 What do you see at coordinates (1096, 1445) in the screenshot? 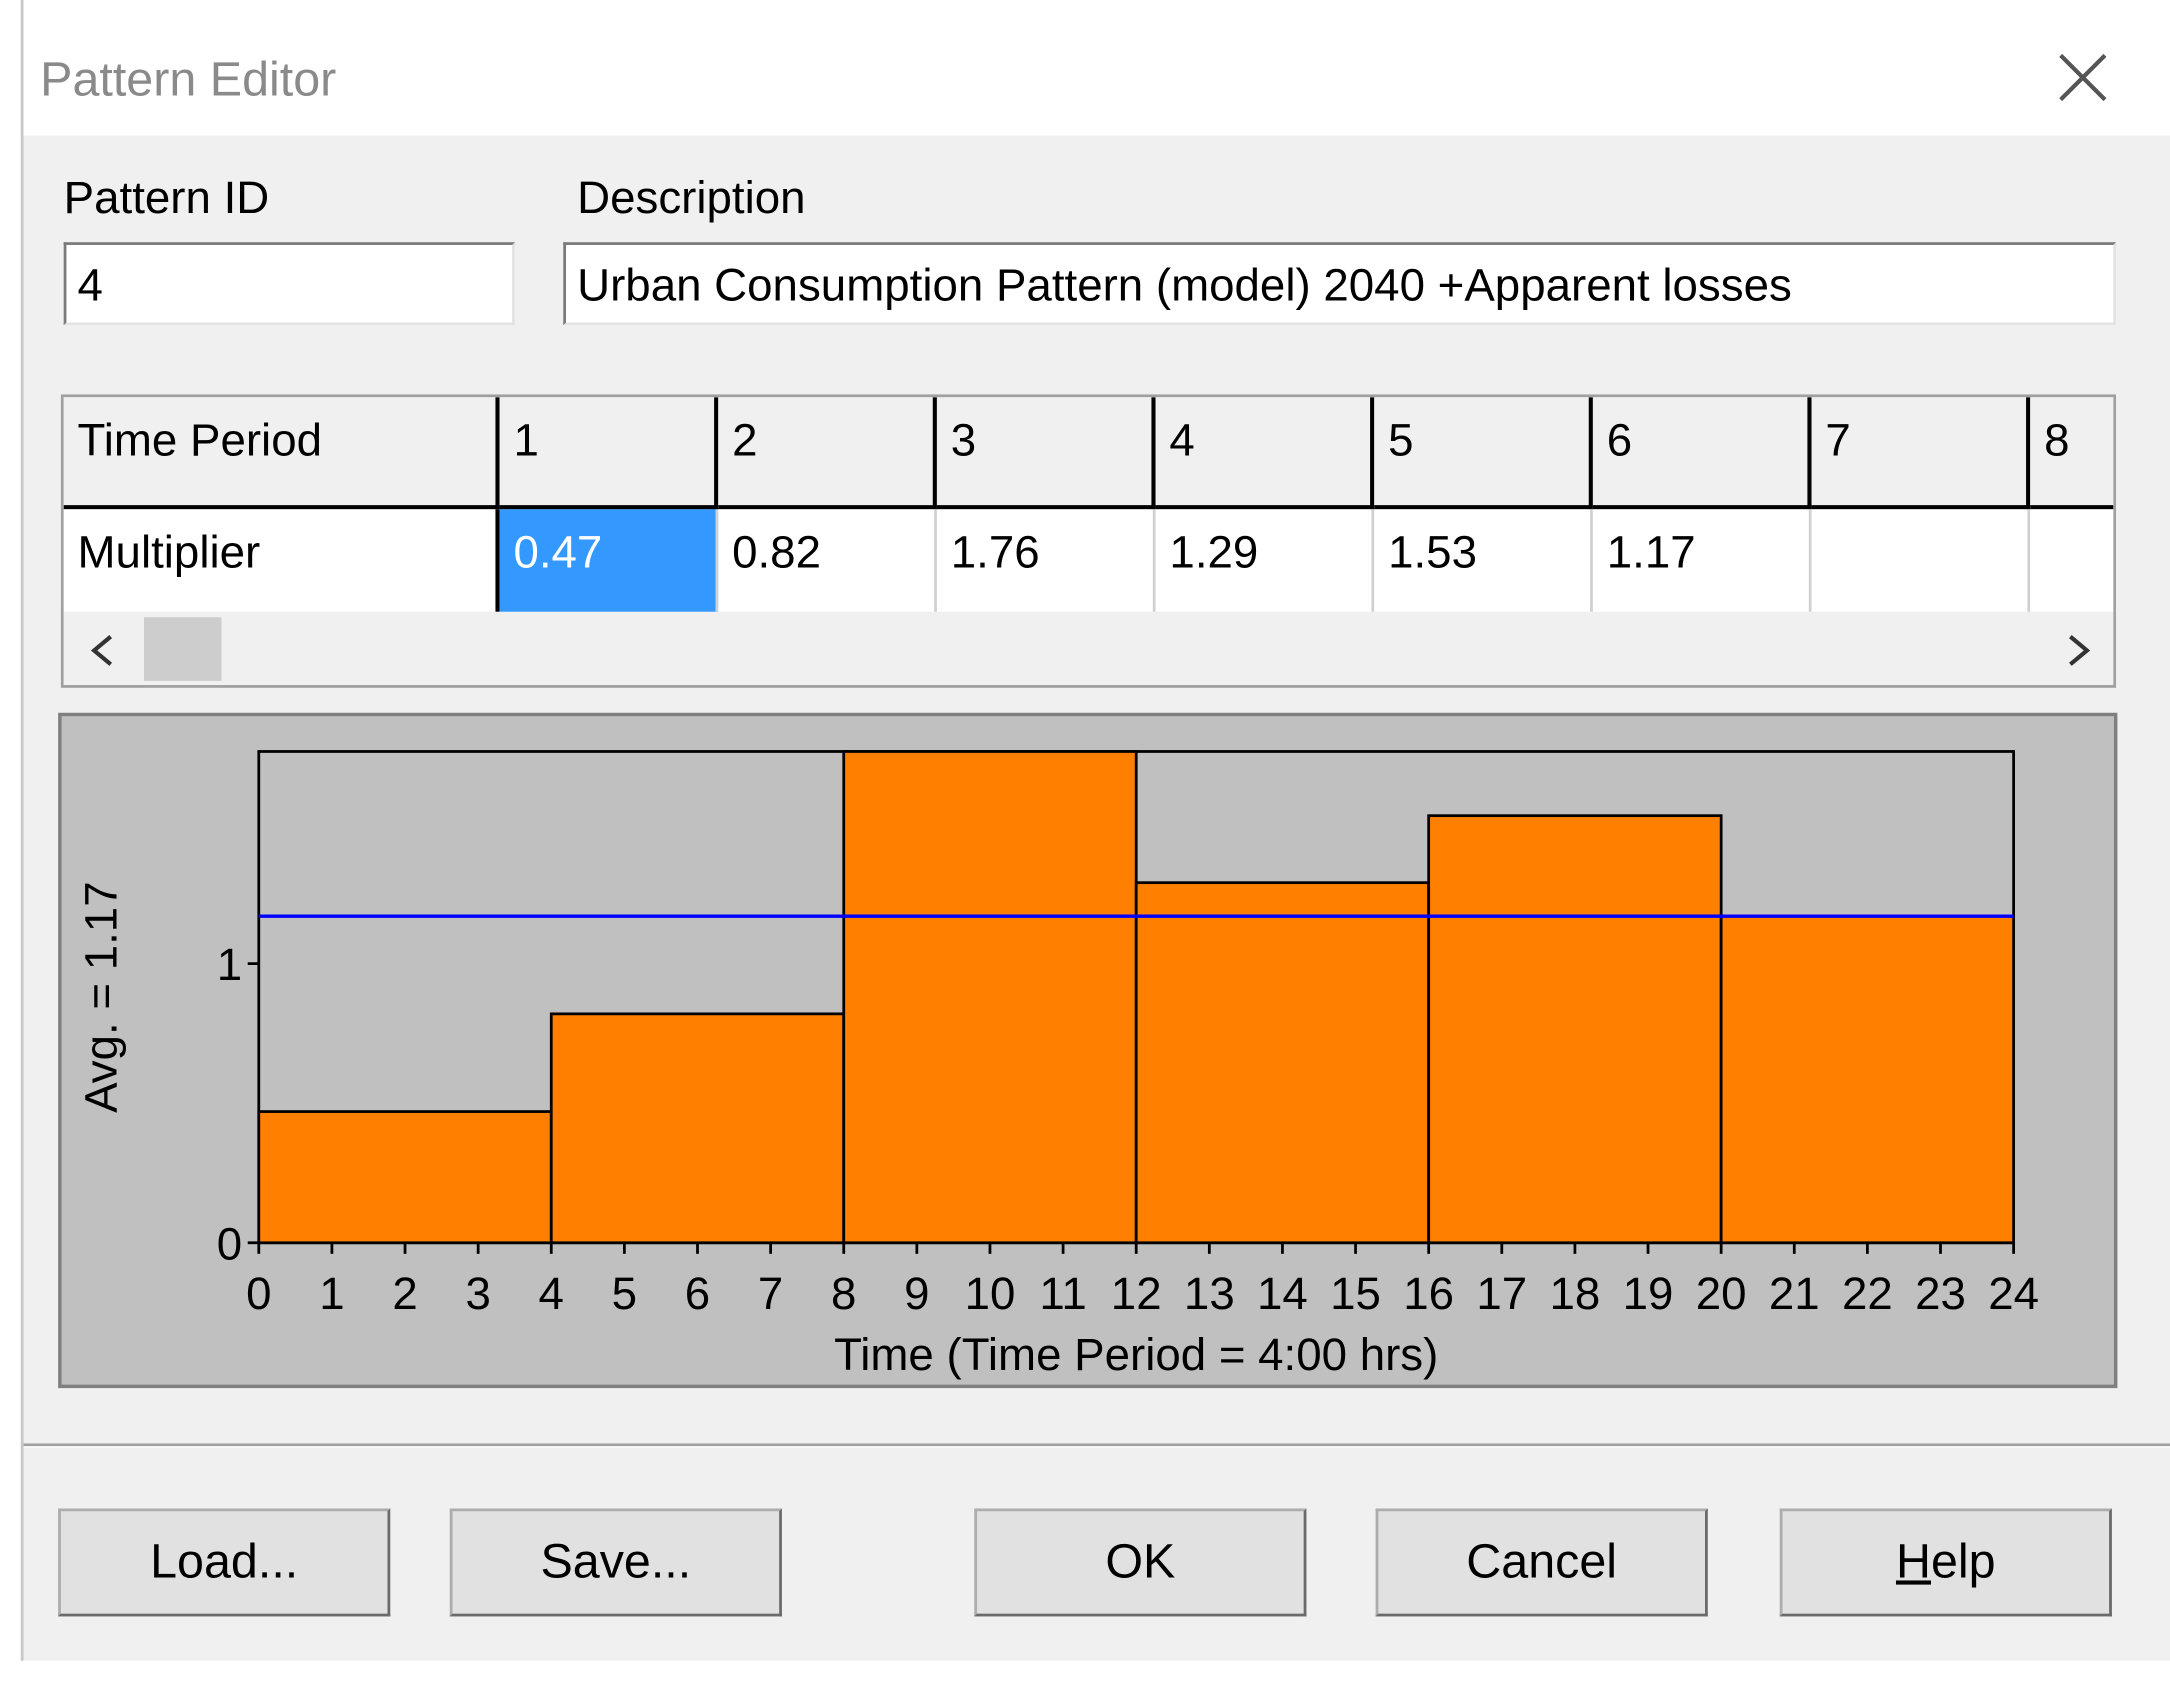
I see `separator` at bounding box center [1096, 1445].